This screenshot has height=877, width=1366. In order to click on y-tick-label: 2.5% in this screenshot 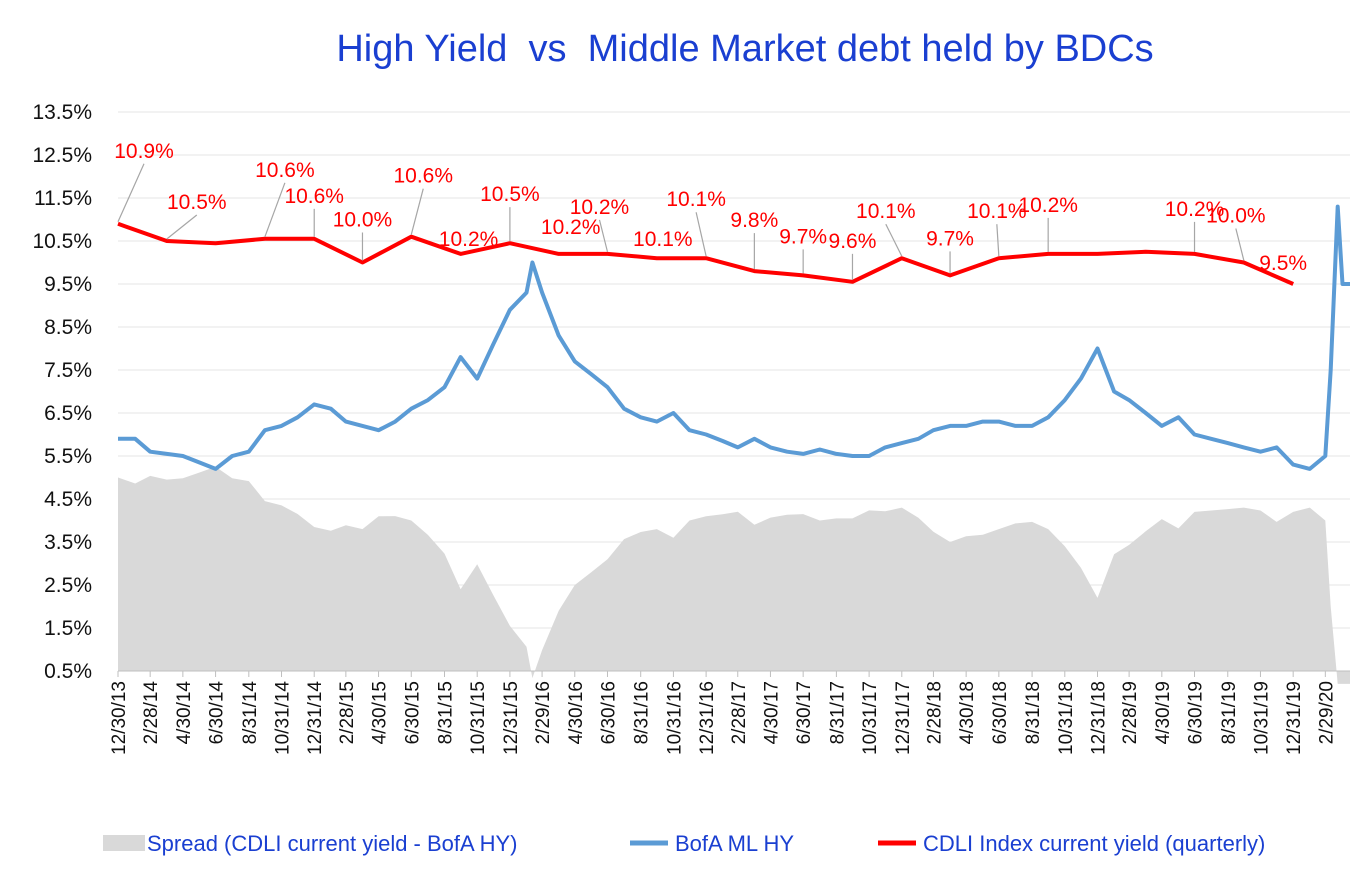, I will do `click(68, 585)`.